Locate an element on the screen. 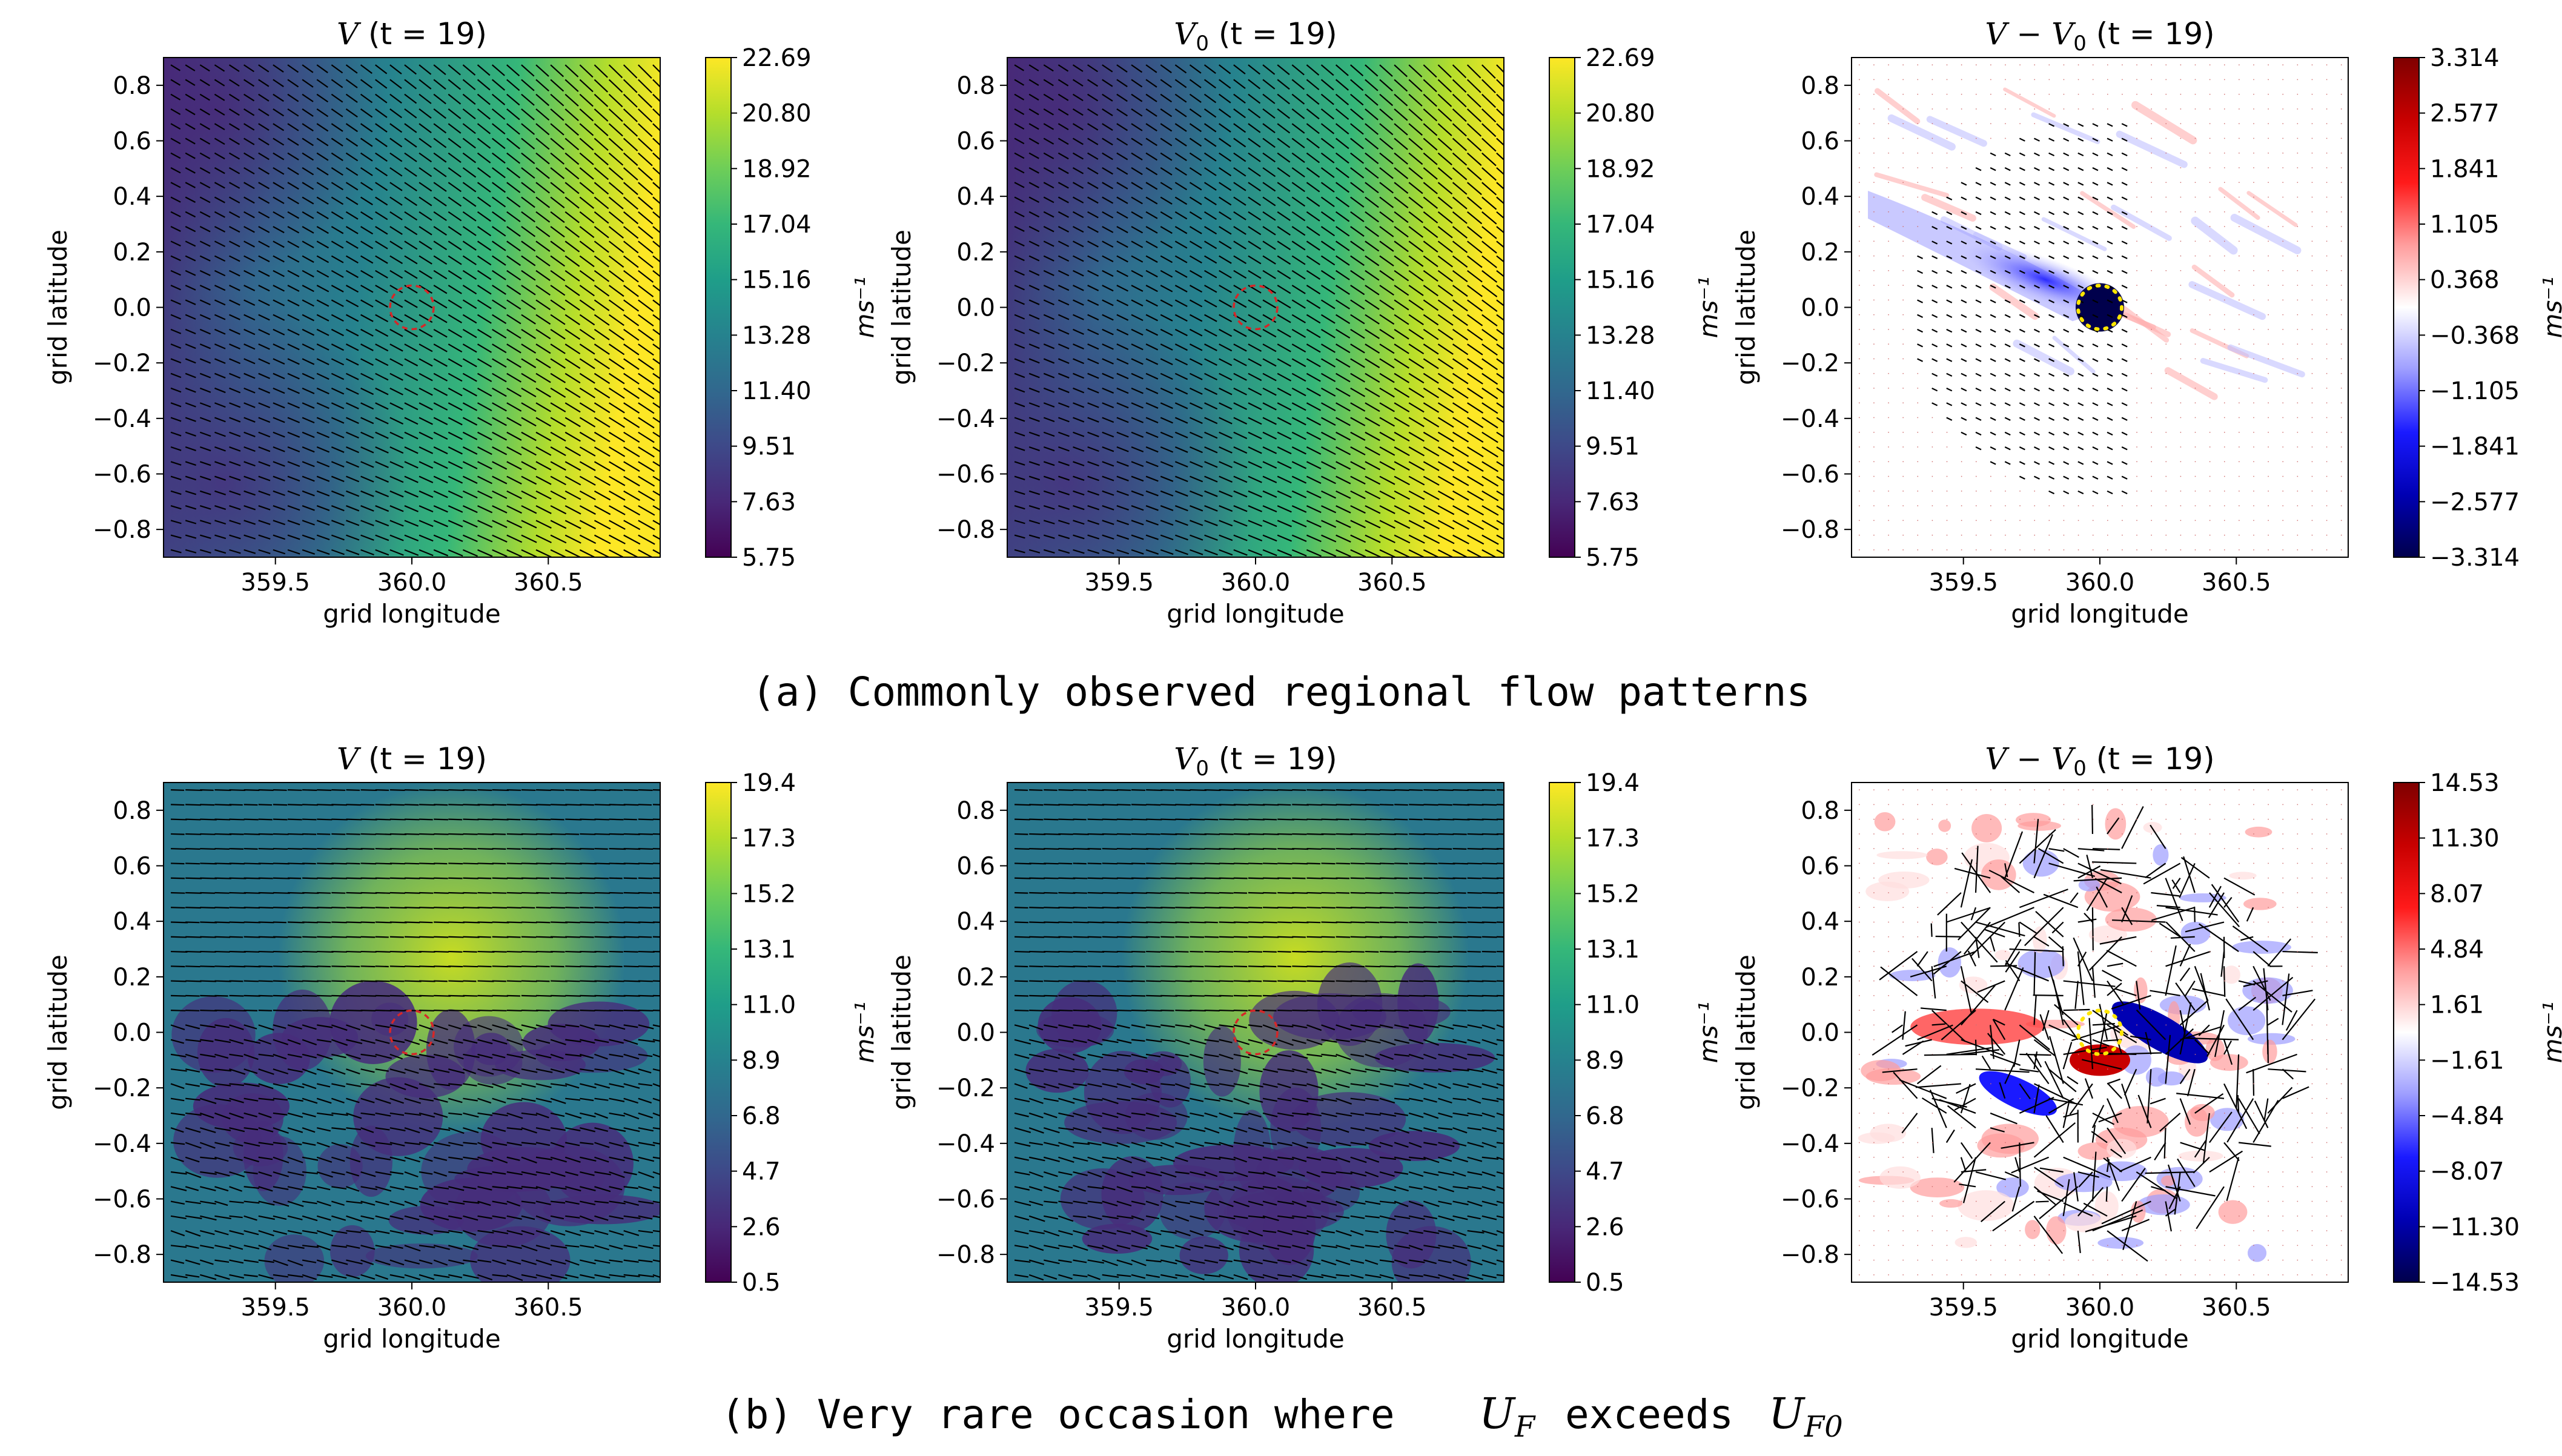 Image resolution: width=2562 pixels, height=1456 pixels. y-tick-label: −0.8 is located at coordinates (1810, 530).